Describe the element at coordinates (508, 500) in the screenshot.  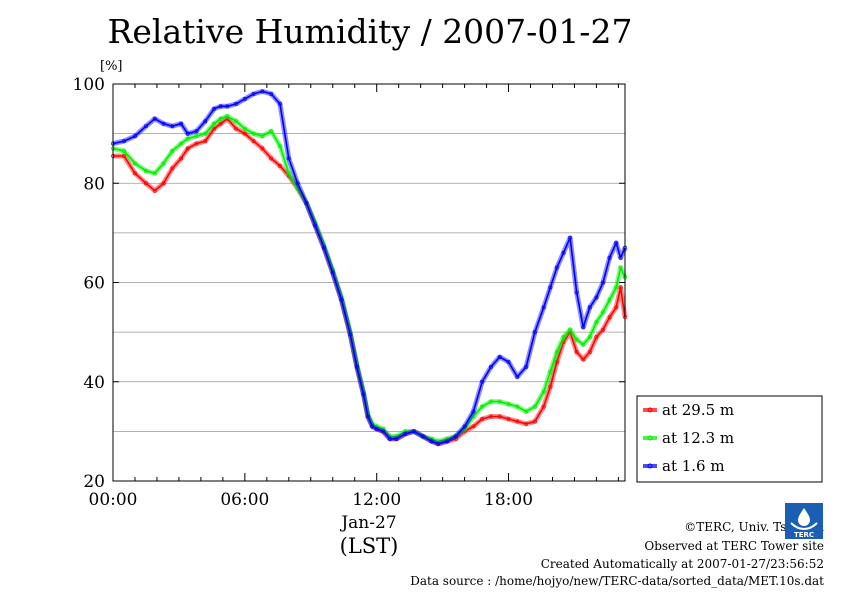
I see `x-tick-label: 18:00` at that location.